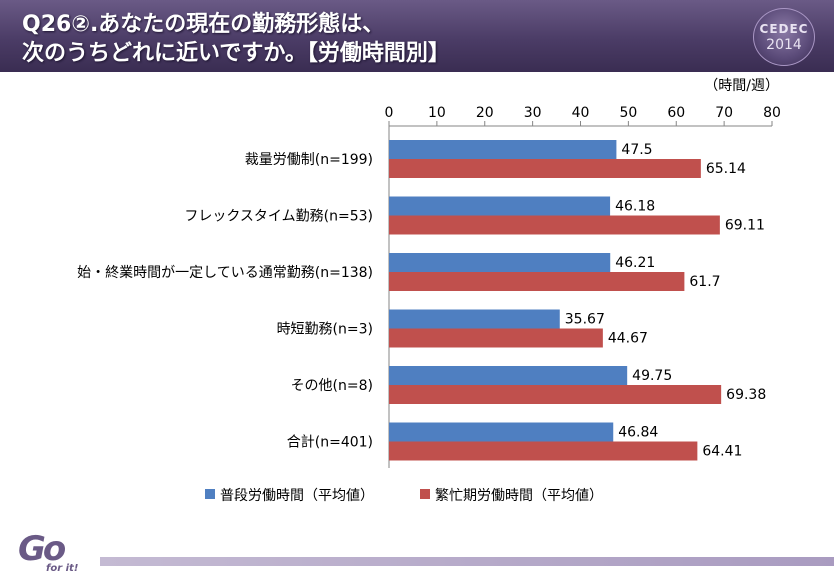 This screenshot has width=834, height=578. I want to click on legend-label-2: 繁忙期労働時間（平均値）, so click(519, 496).